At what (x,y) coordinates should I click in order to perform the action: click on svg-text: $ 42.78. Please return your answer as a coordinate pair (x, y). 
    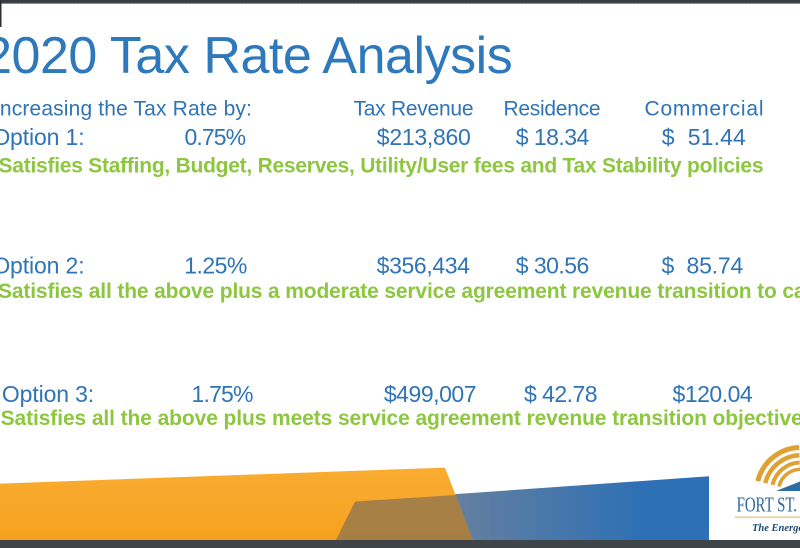
    Looking at the image, I should click on (561, 394).